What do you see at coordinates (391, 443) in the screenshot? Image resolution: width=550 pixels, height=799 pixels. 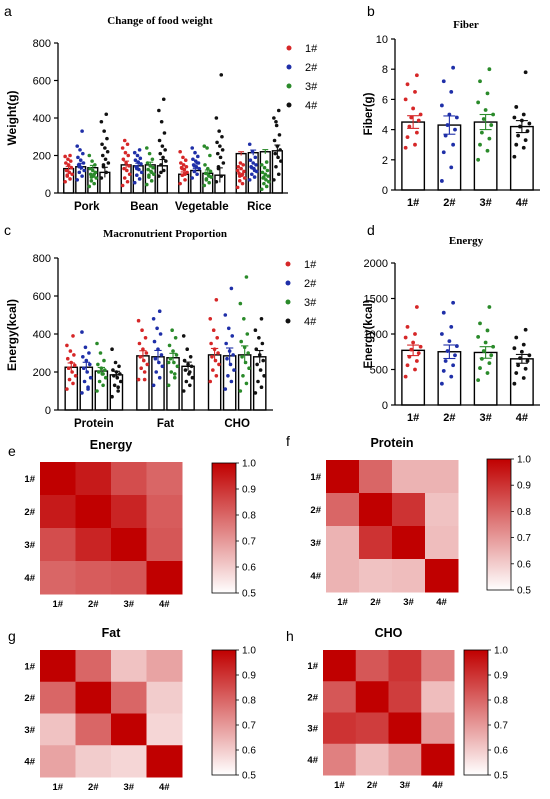 I see `chart-title: Protein` at bounding box center [391, 443].